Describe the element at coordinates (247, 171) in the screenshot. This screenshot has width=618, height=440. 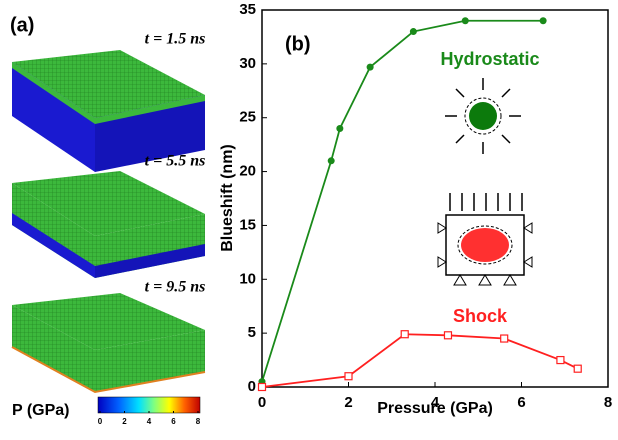
I see `y-tick-label: 20` at that location.